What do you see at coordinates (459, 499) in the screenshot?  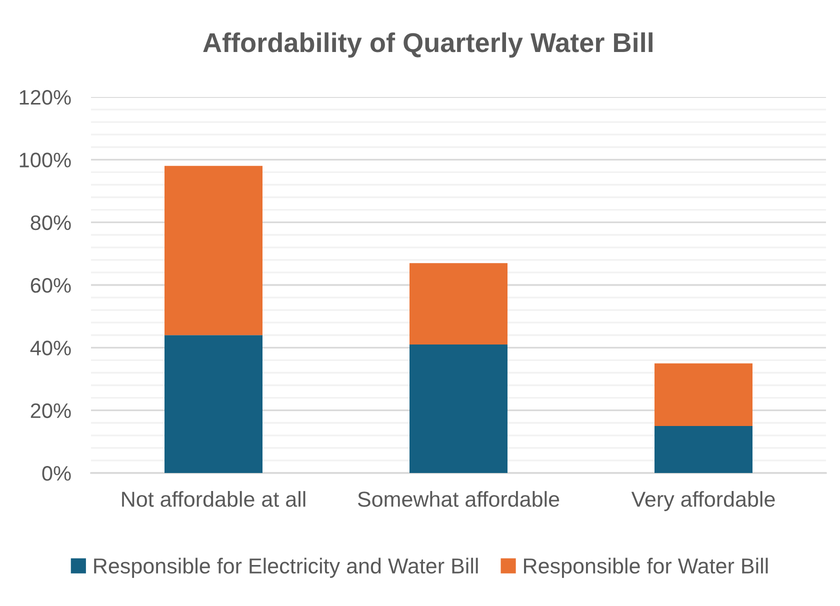 I see `x-tick-label: Somewhat affordable` at bounding box center [459, 499].